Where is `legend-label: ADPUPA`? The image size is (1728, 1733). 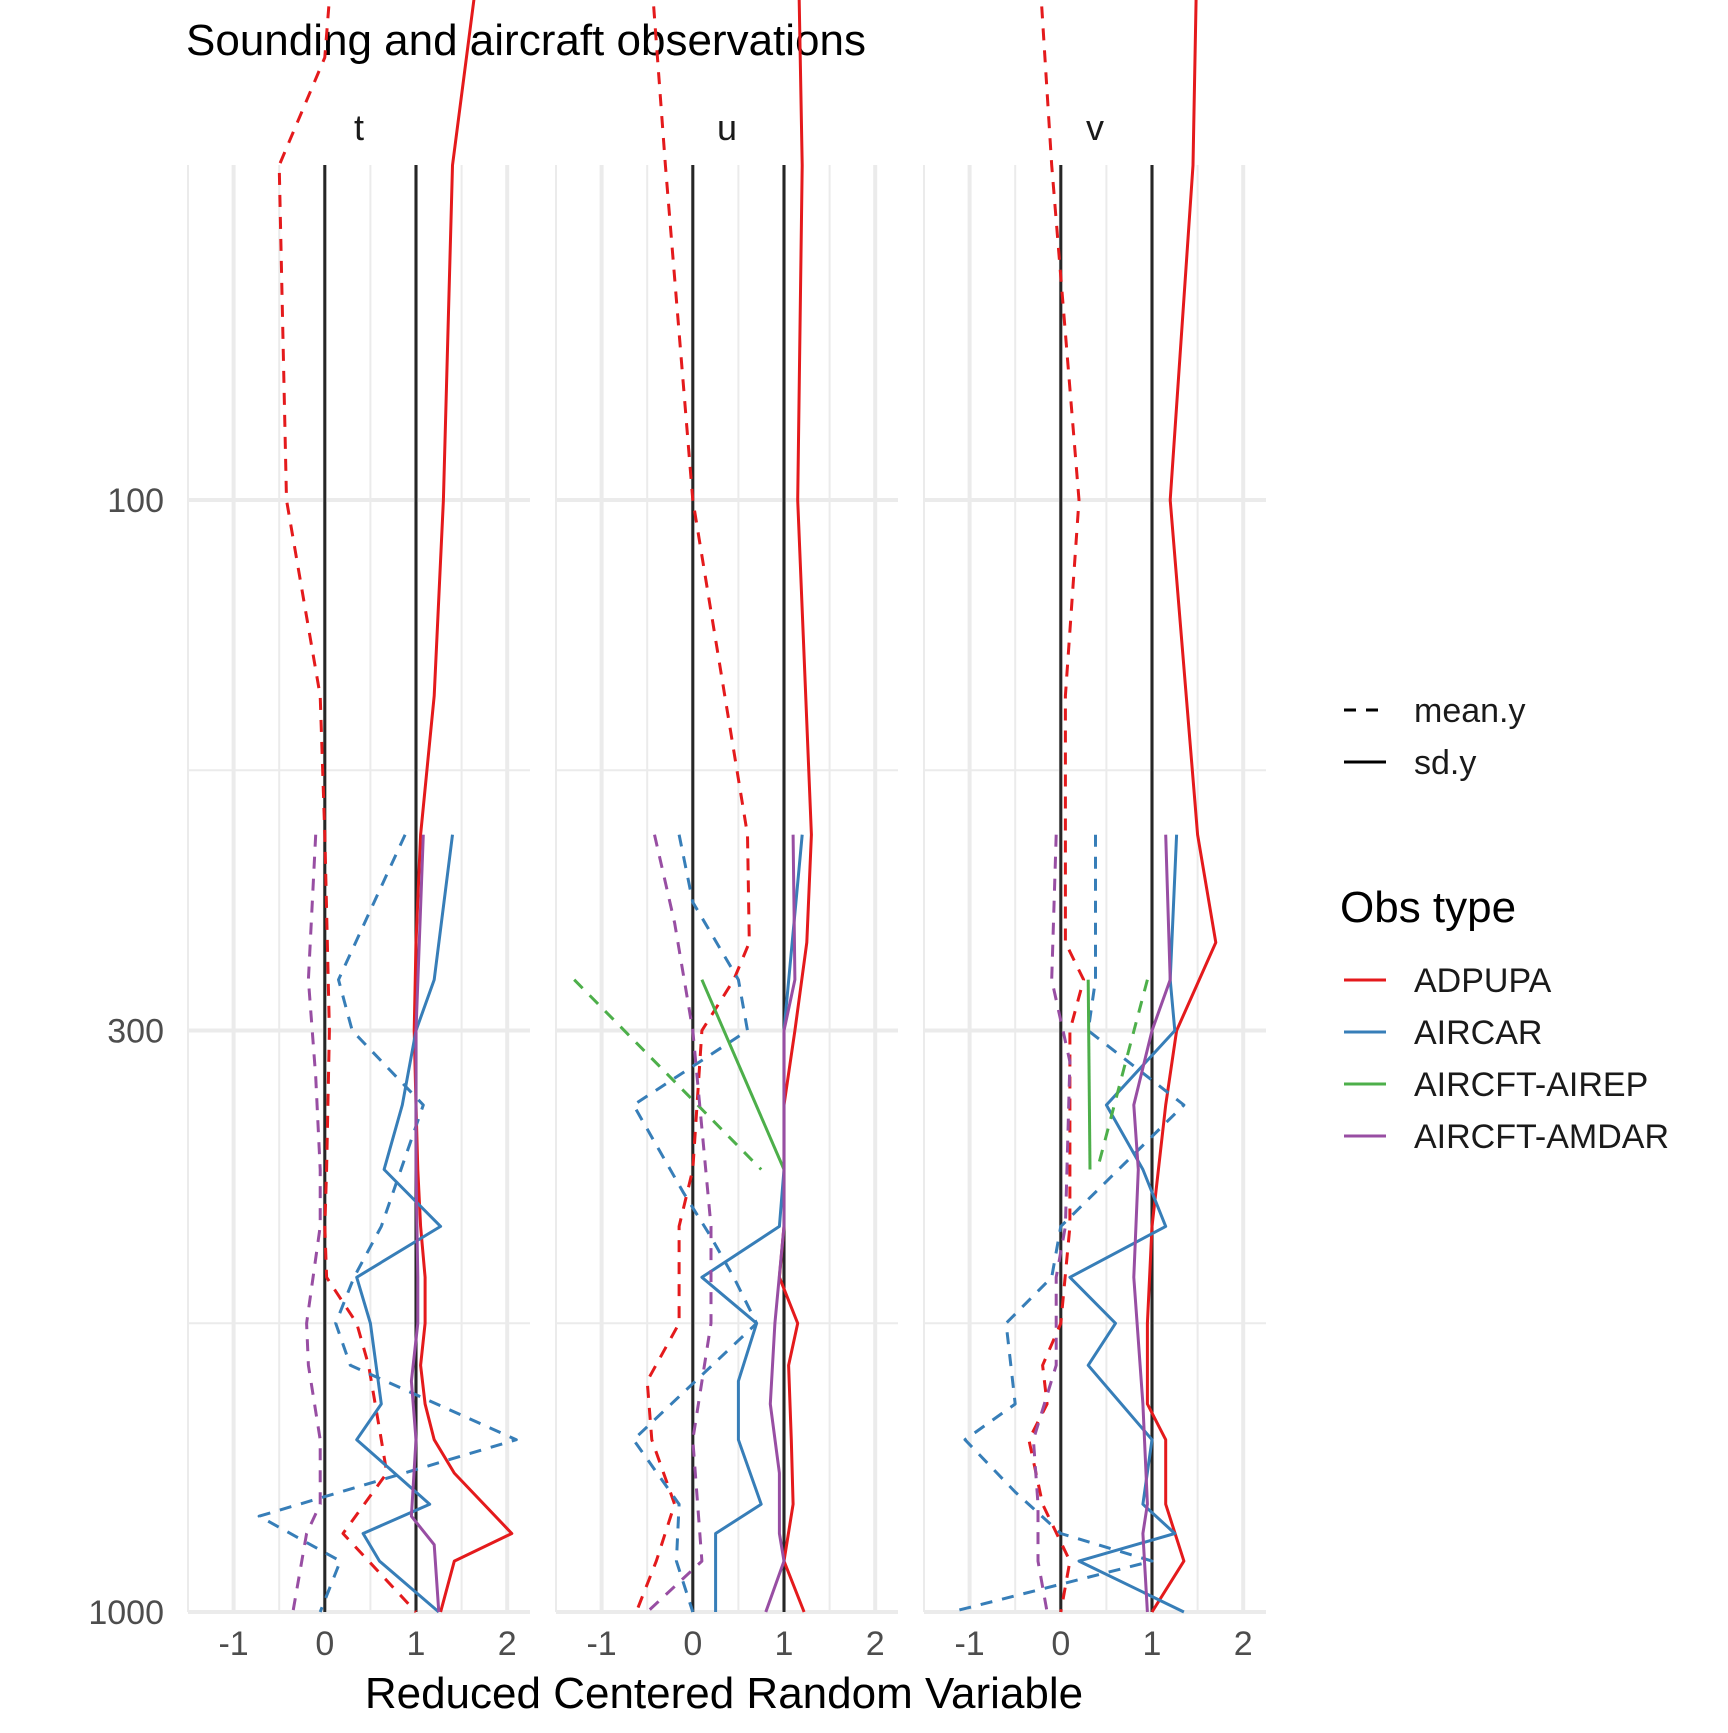 legend-label: ADPUPA is located at coordinates (1483, 981).